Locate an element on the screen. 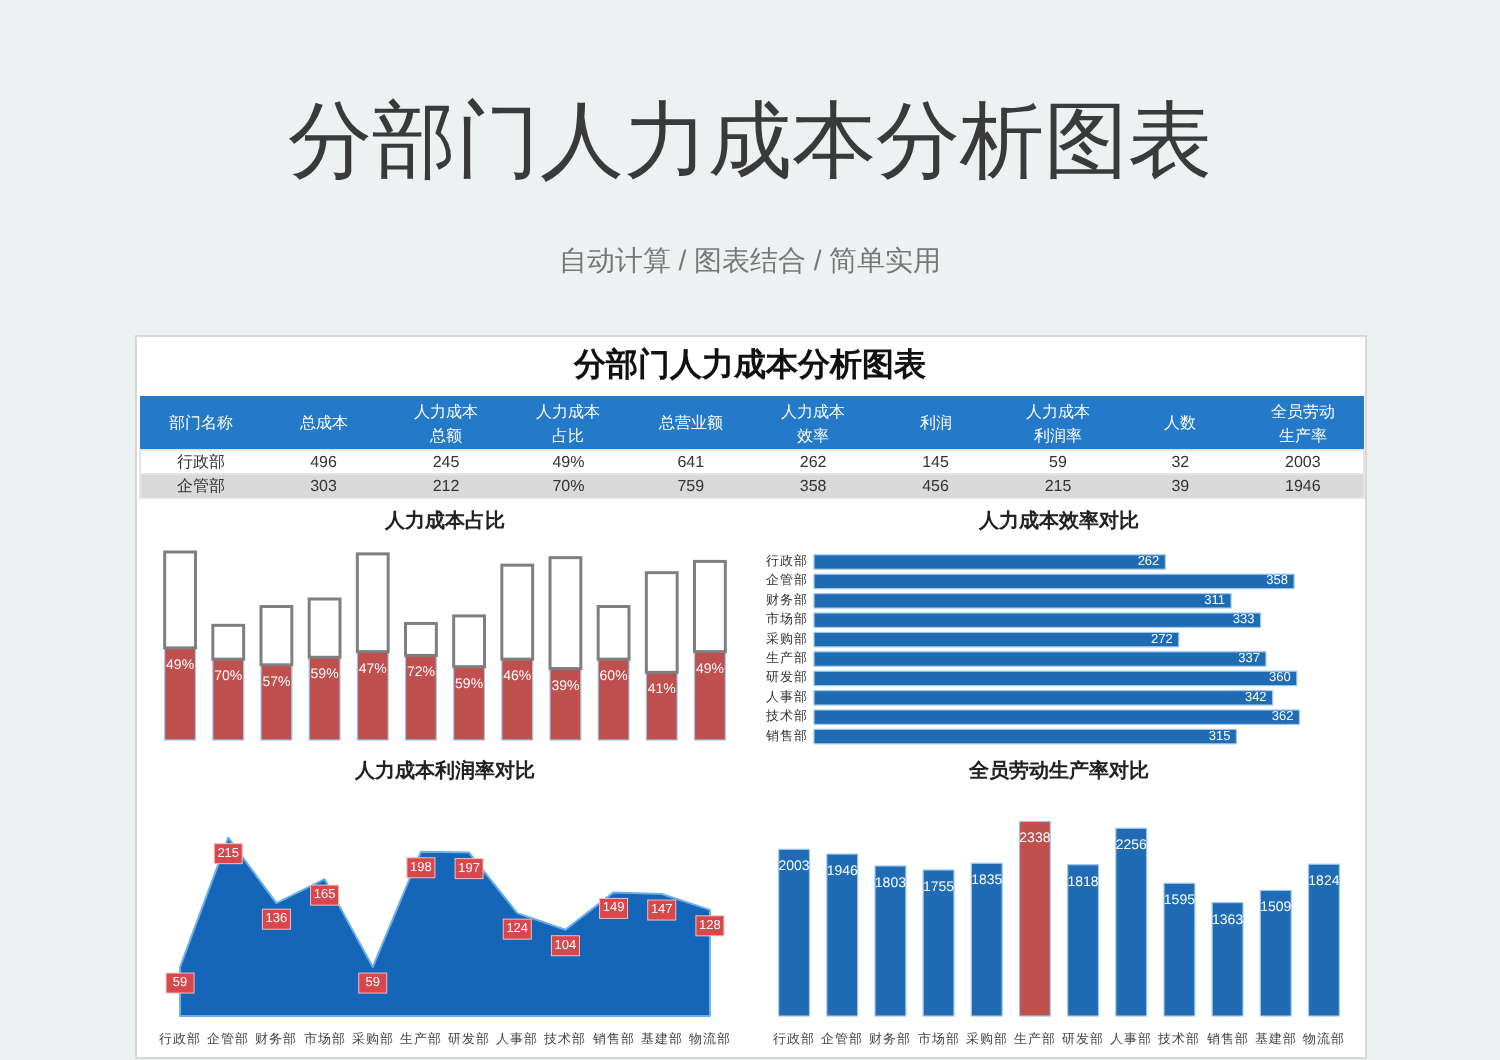 The width and height of the screenshot is (1500, 1060). category-label: 人力成本占比 is located at coordinates (568, 424).